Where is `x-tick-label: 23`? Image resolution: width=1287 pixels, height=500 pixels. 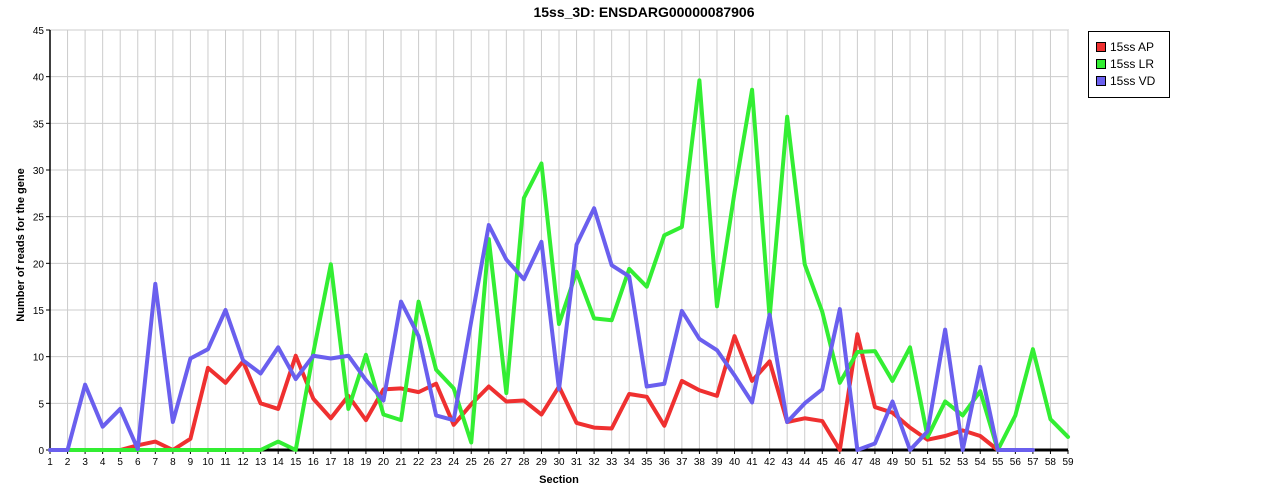
x-tick-label: 23 is located at coordinates (437, 462).